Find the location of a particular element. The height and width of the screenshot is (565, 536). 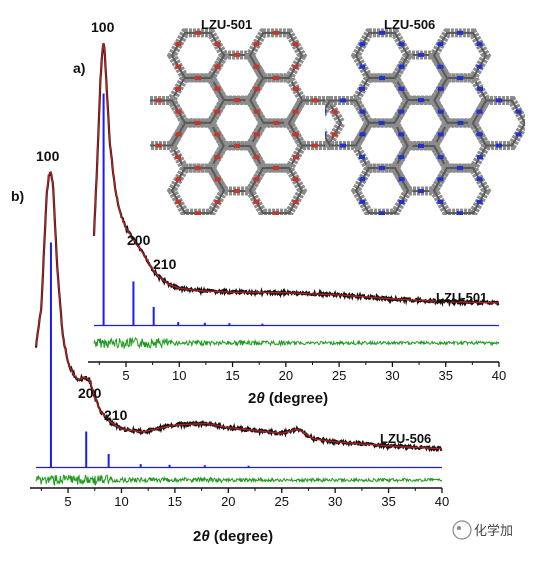

panel-a-x-tick-label: 10 is located at coordinates (179, 375).